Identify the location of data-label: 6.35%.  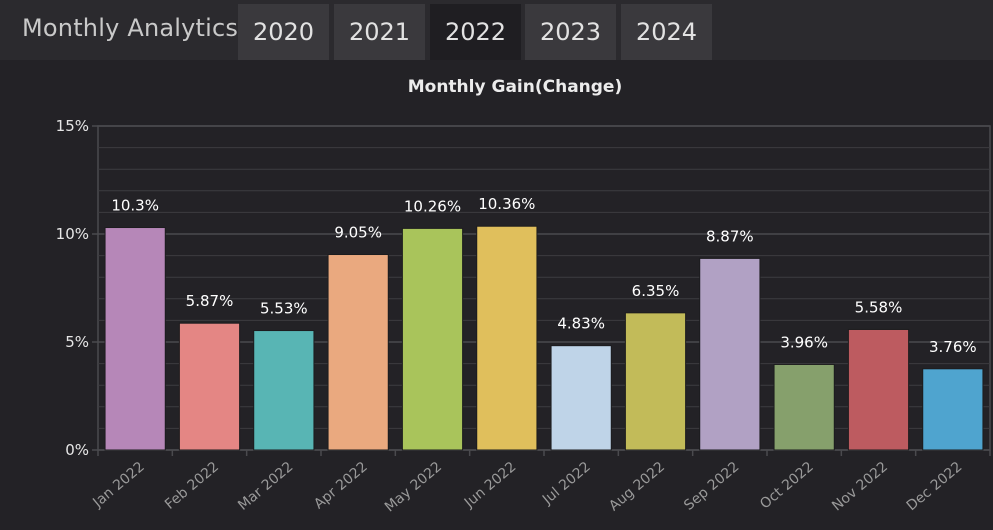
(656, 291).